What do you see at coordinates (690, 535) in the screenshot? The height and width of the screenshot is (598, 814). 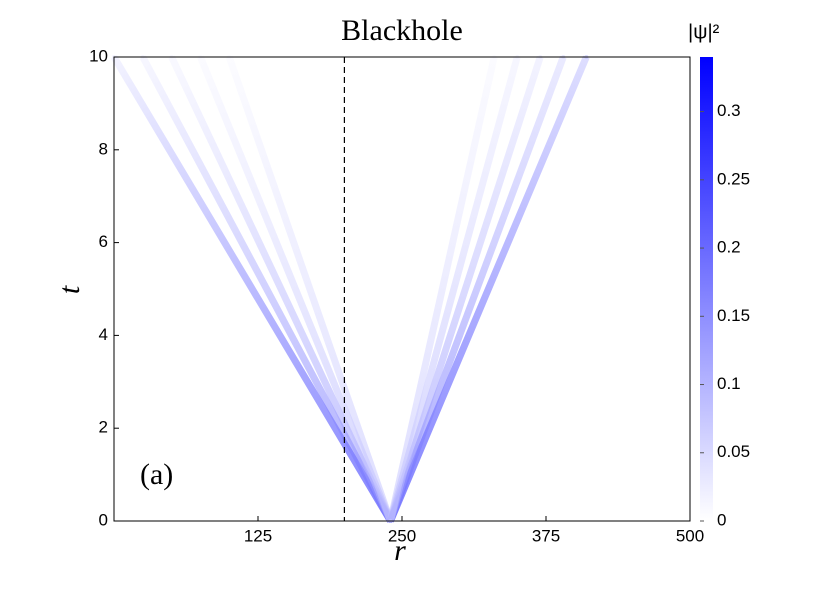 I see `x-tick-label: 500` at bounding box center [690, 535].